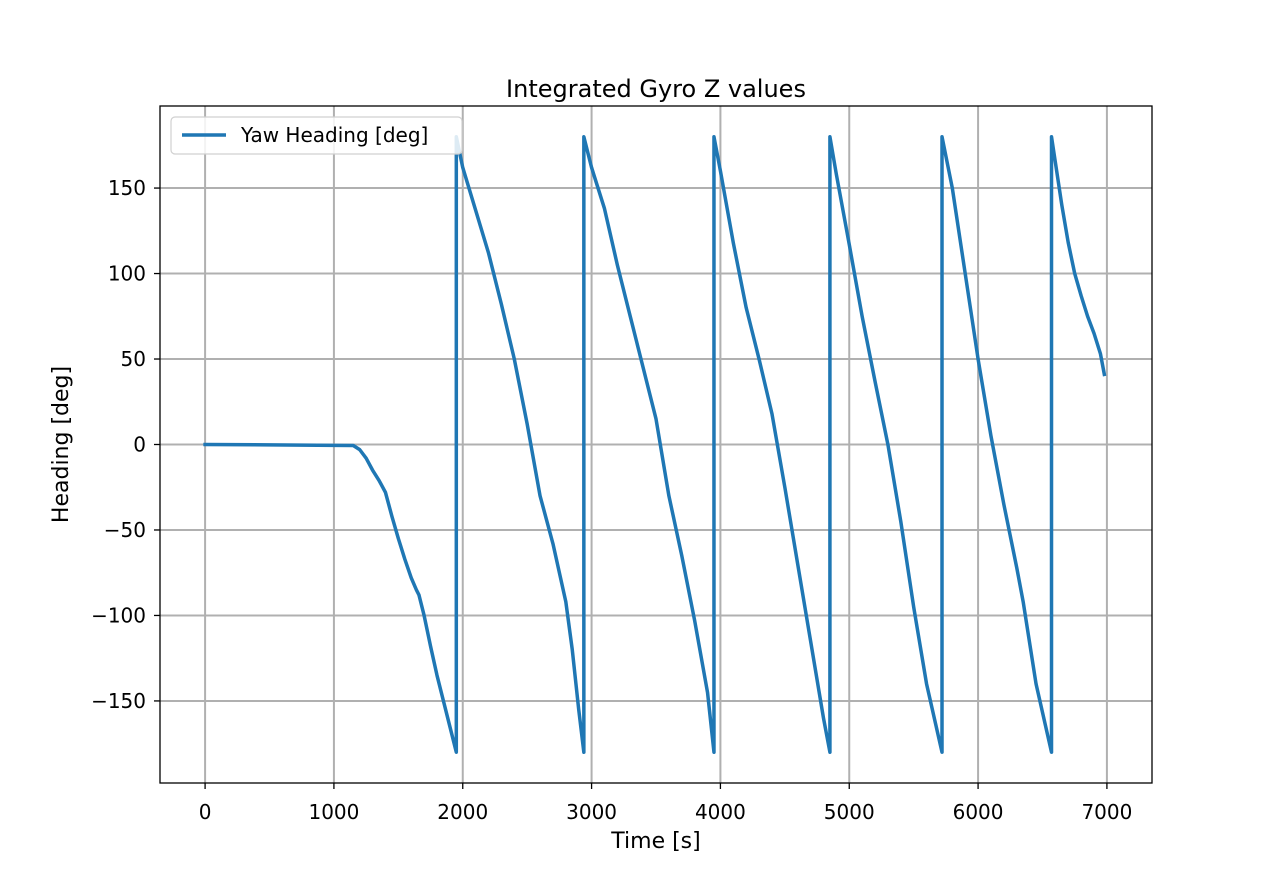 This screenshot has width=1280, height=880. Describe the element at coordinates (127, 188) in the screenshot. I see `y-tick-label: 150` at that location.